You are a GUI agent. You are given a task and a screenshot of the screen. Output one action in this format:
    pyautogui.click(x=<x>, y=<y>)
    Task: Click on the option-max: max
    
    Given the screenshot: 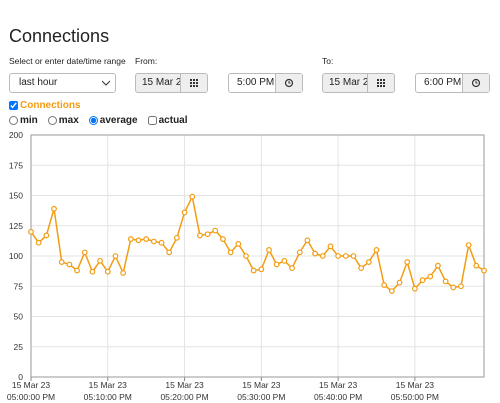 What is the action you would take?
    pyautogui.click(x=63, y=120)
    